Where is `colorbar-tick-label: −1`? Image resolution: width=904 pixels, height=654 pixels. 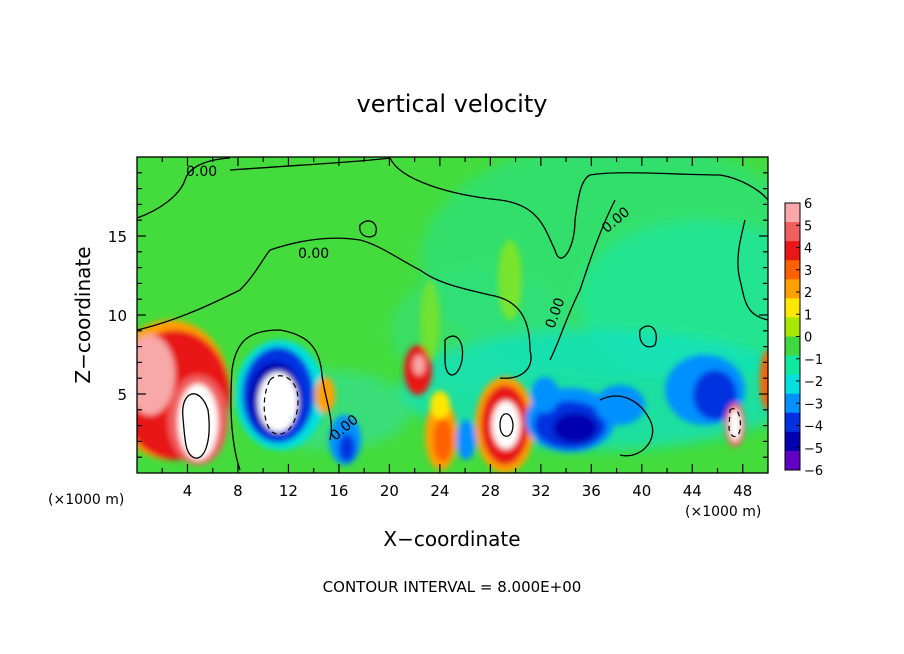
colorbar-tick-label: −1 is located at coordinates (813, 360).